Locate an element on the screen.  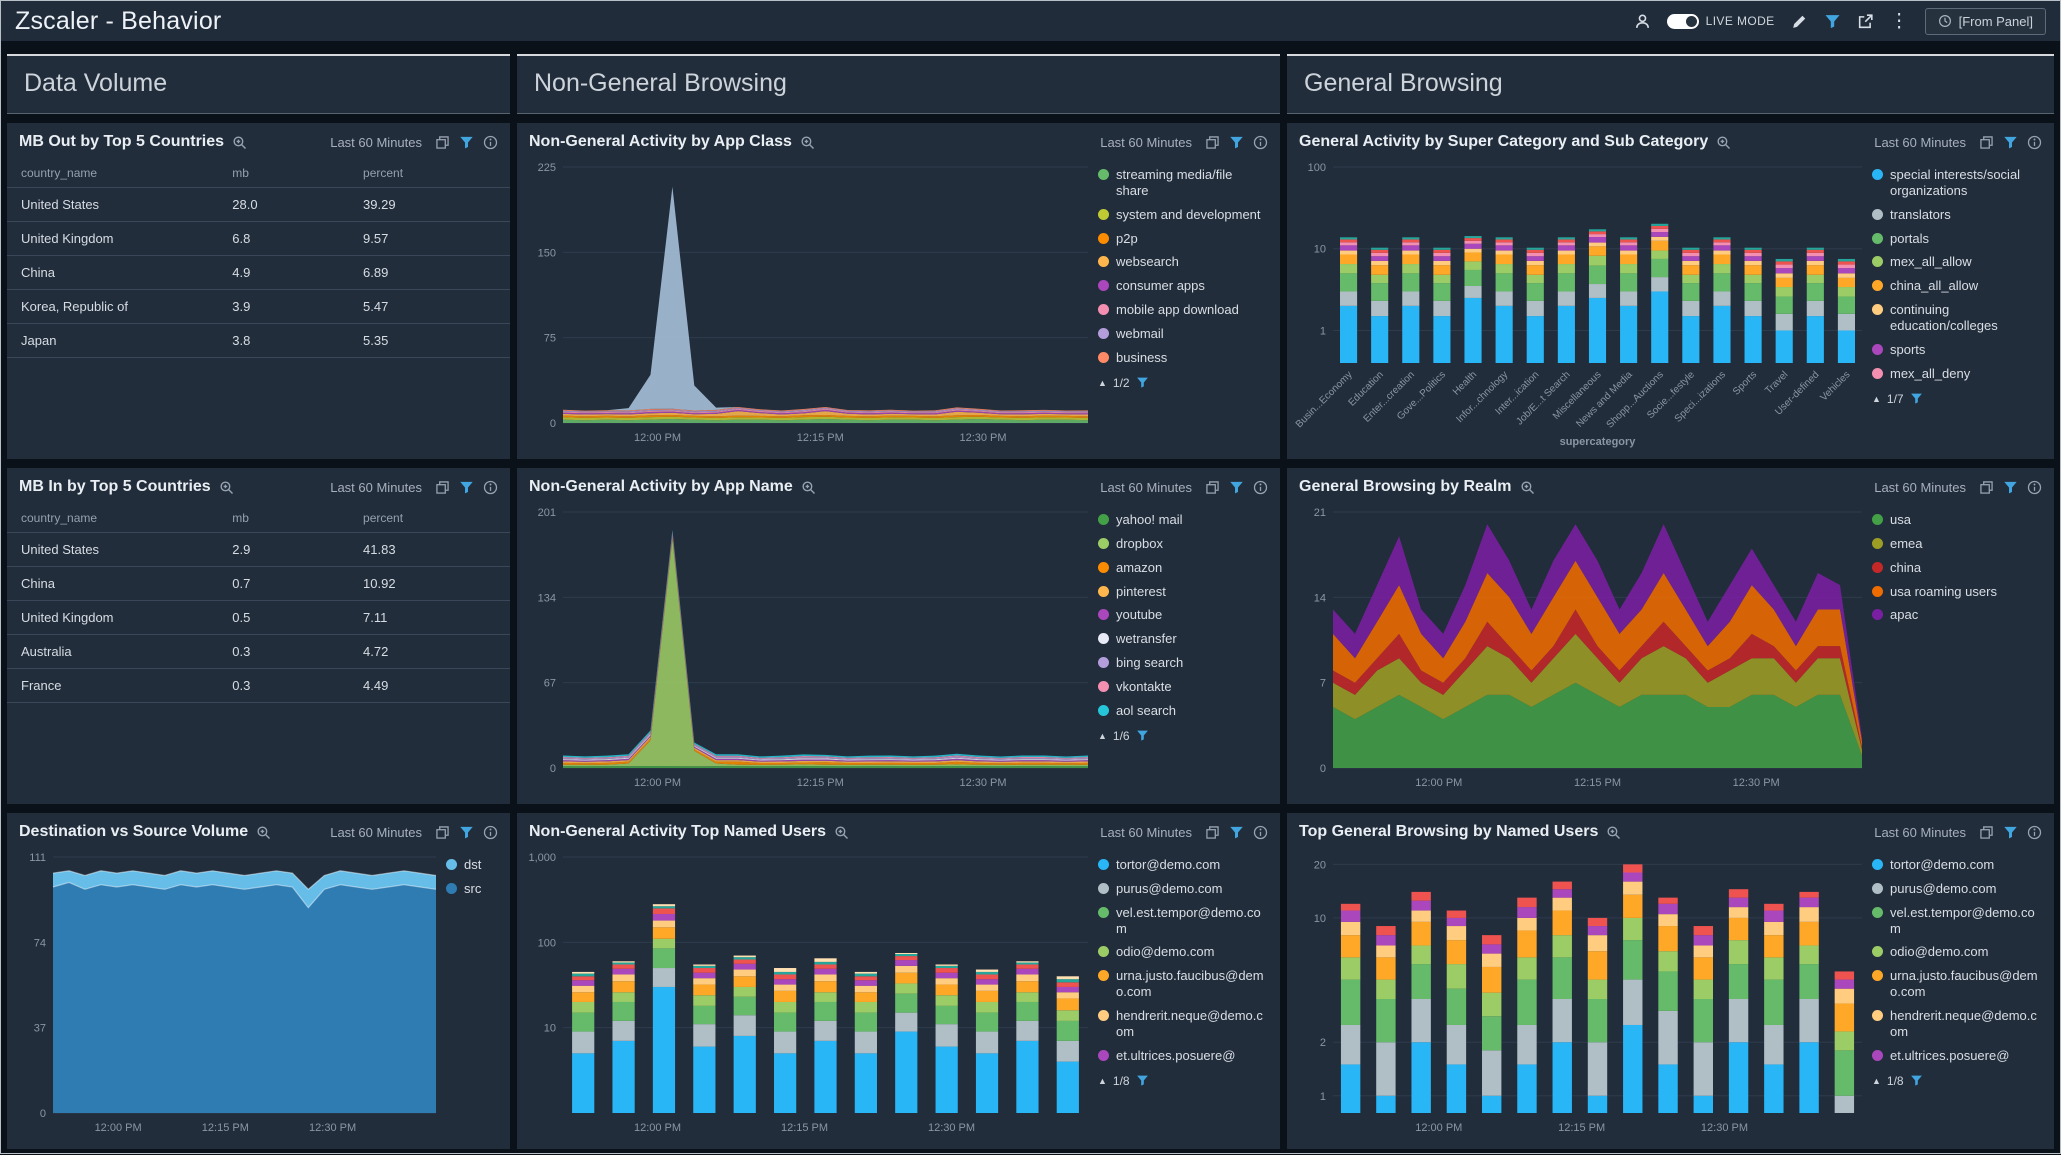
share-icon is located at coordinates (1865, 21).